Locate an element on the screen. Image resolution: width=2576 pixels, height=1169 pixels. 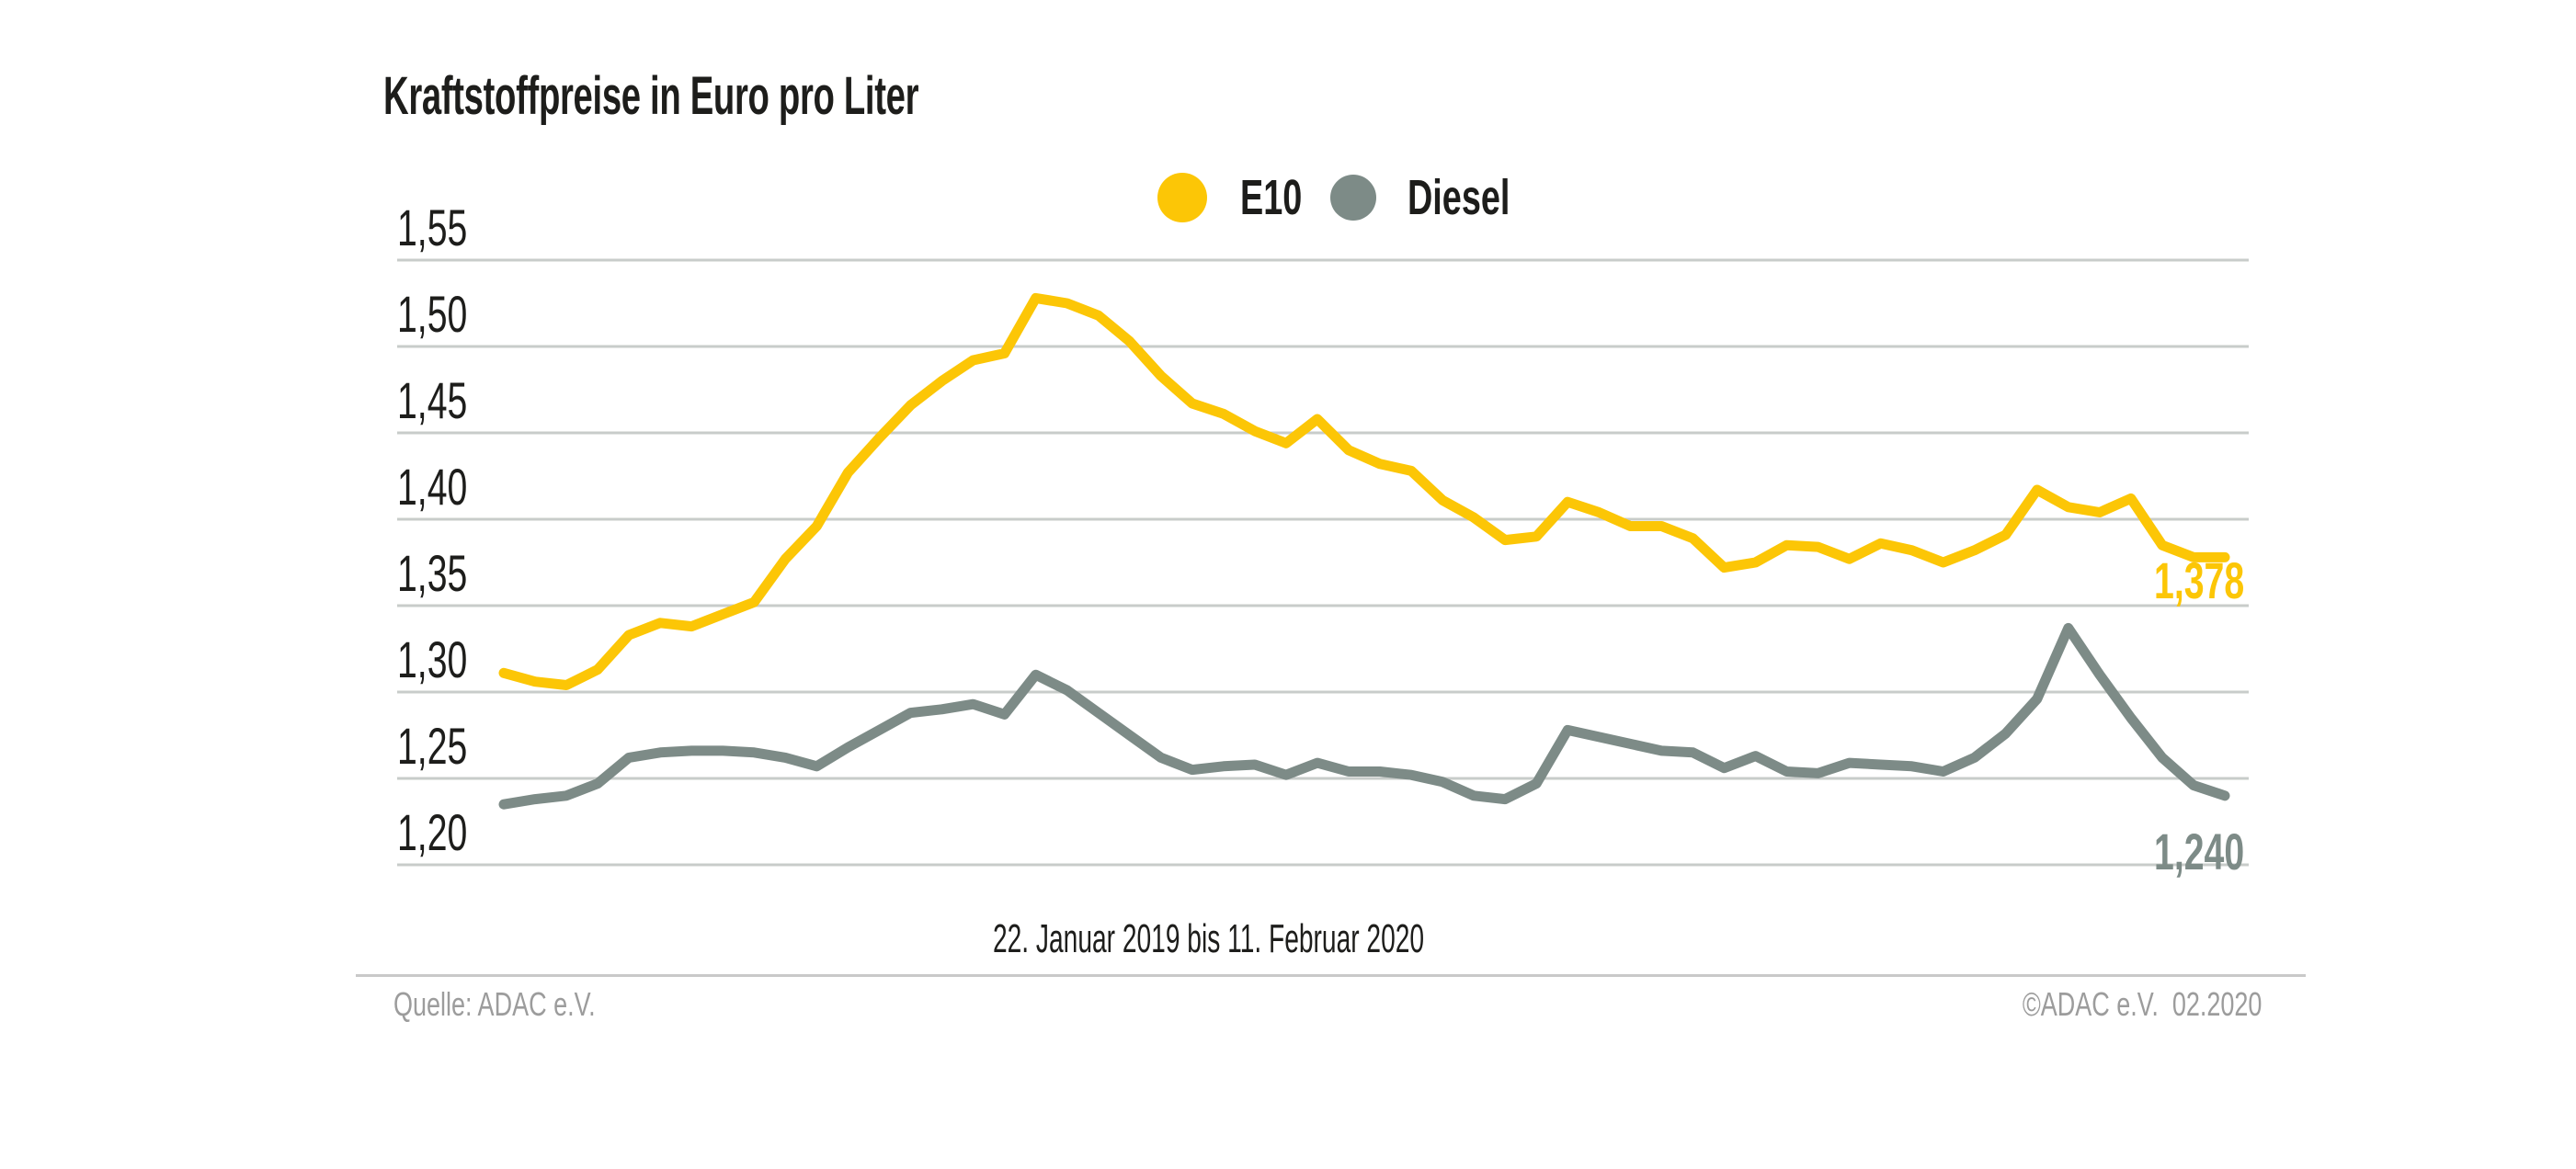
y-axis-tick-label: 1,50 is located at coordinates (447, 314).